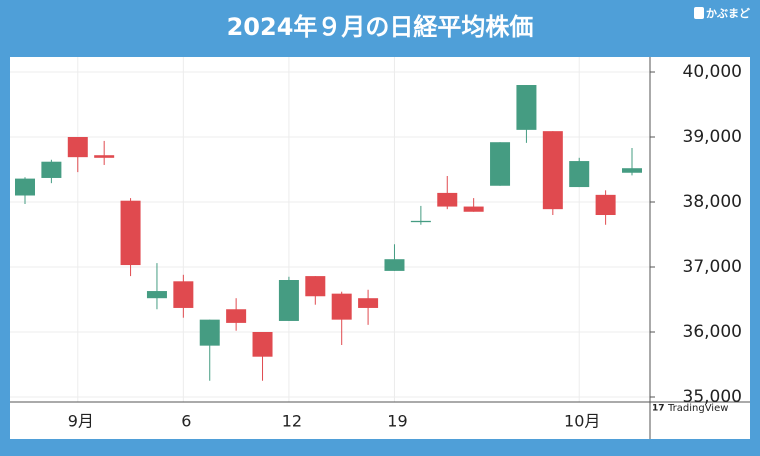 Image resolution: width=760 pixels, height=456 pixels. What do you see at coordinates (712, 397) in the screenshot?
I see `y-tick-label: 35,000` at bounding box center [712, 397].